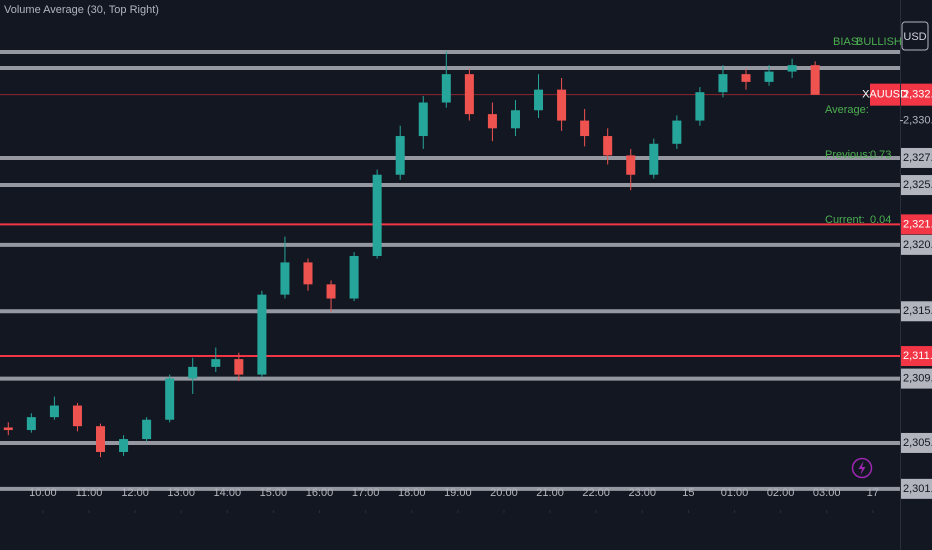 This screenshot has height=550, width=932. I want to click on x-tick-label: 17, so click(873, 493).